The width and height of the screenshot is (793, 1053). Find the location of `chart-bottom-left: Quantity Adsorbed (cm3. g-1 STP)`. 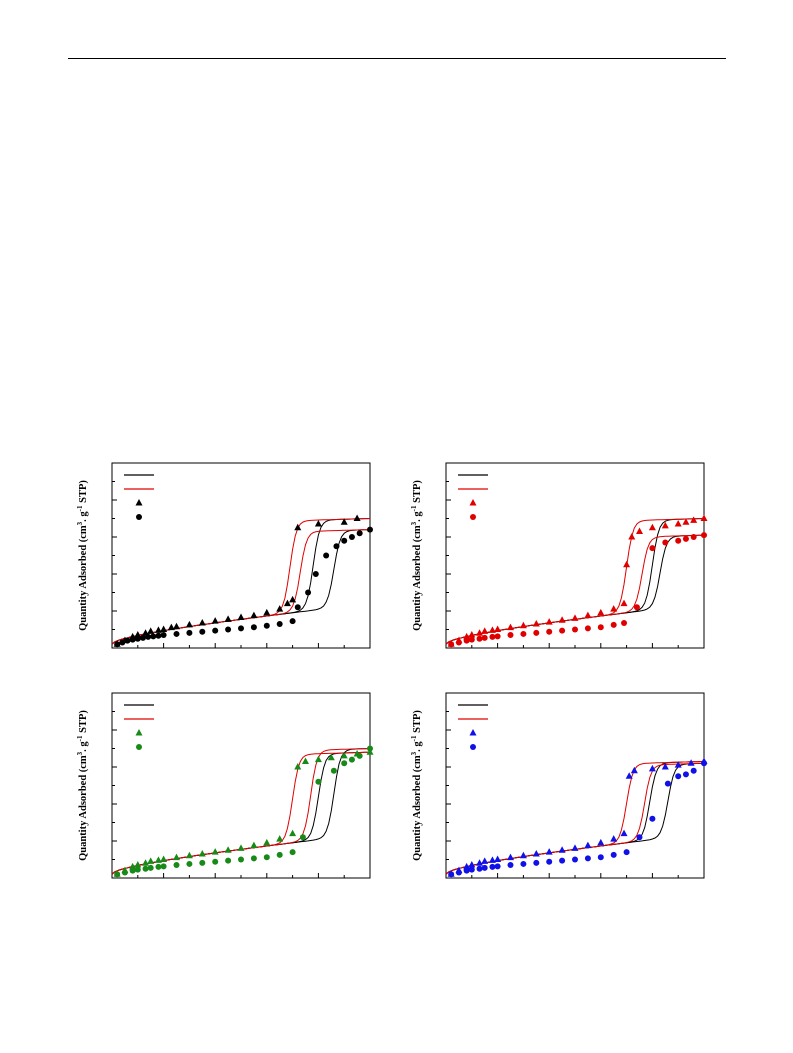

chart-bottom-left: Quantity Adsorbed (cm3. g-1 STP) is located at coordinates (225, 785).